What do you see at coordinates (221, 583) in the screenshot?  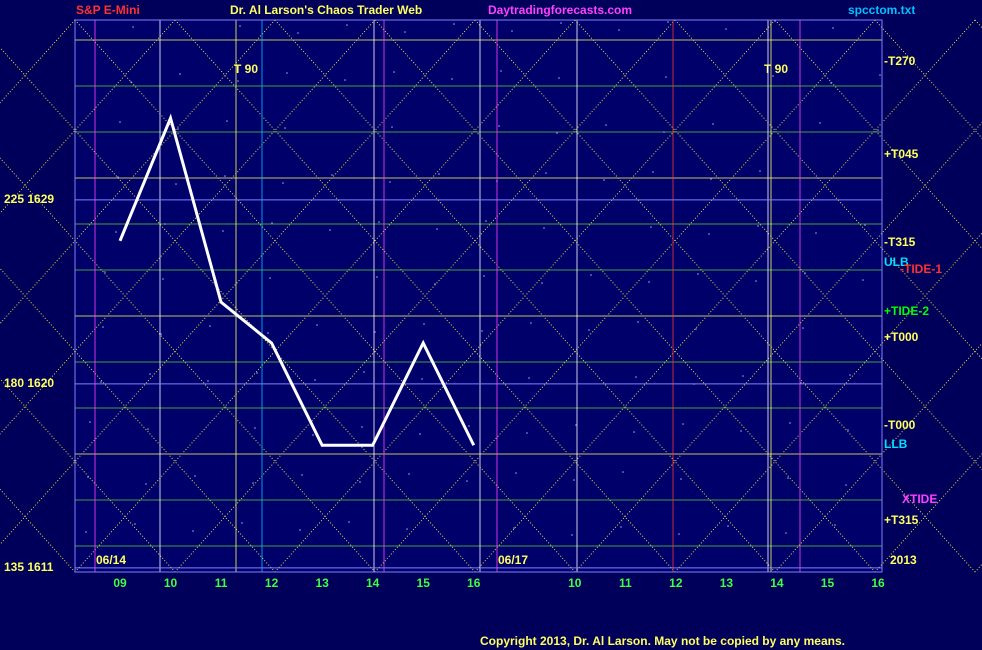 I see `x-tick-label: 11` at bounding box center [221, 583].